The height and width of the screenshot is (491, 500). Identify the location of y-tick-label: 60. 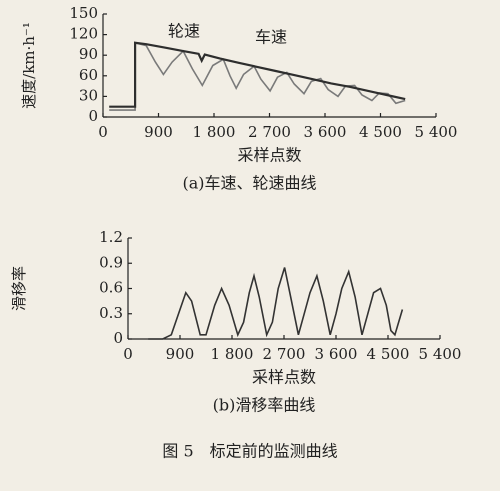
(88, 75).